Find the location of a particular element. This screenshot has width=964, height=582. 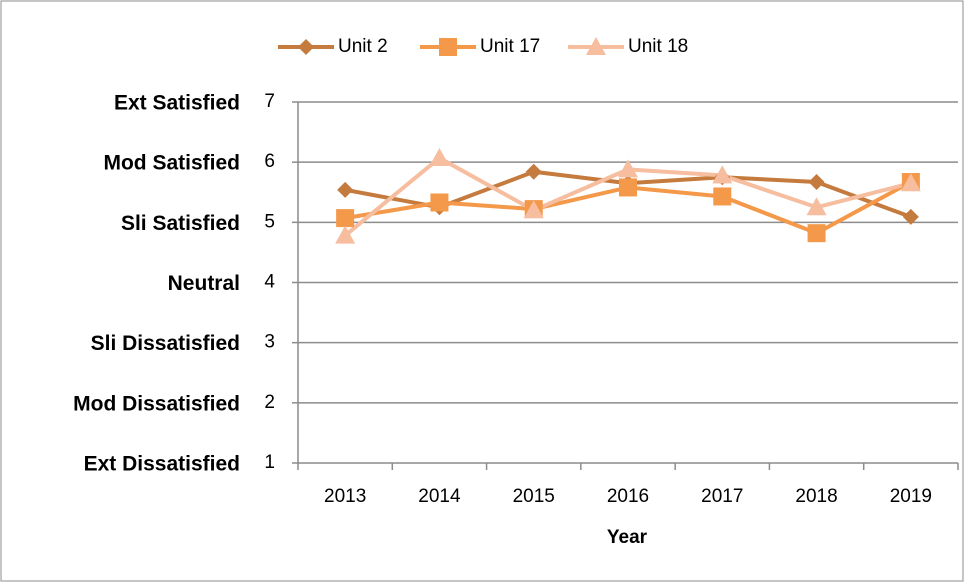

y-tick-label: 7 is located at coordinates (269, 101).